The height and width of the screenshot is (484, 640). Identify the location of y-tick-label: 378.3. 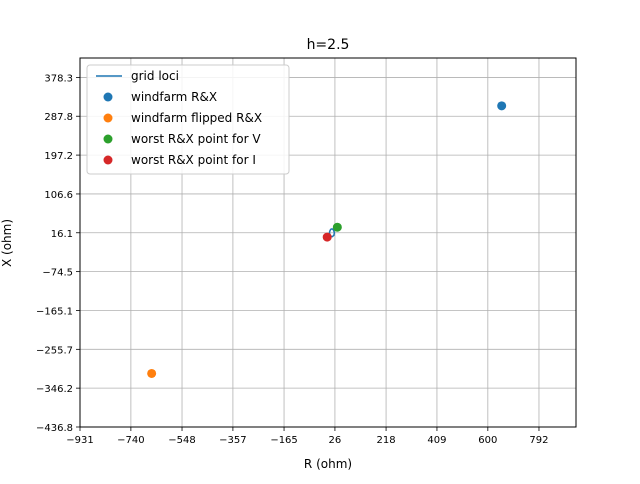
(58, 78).